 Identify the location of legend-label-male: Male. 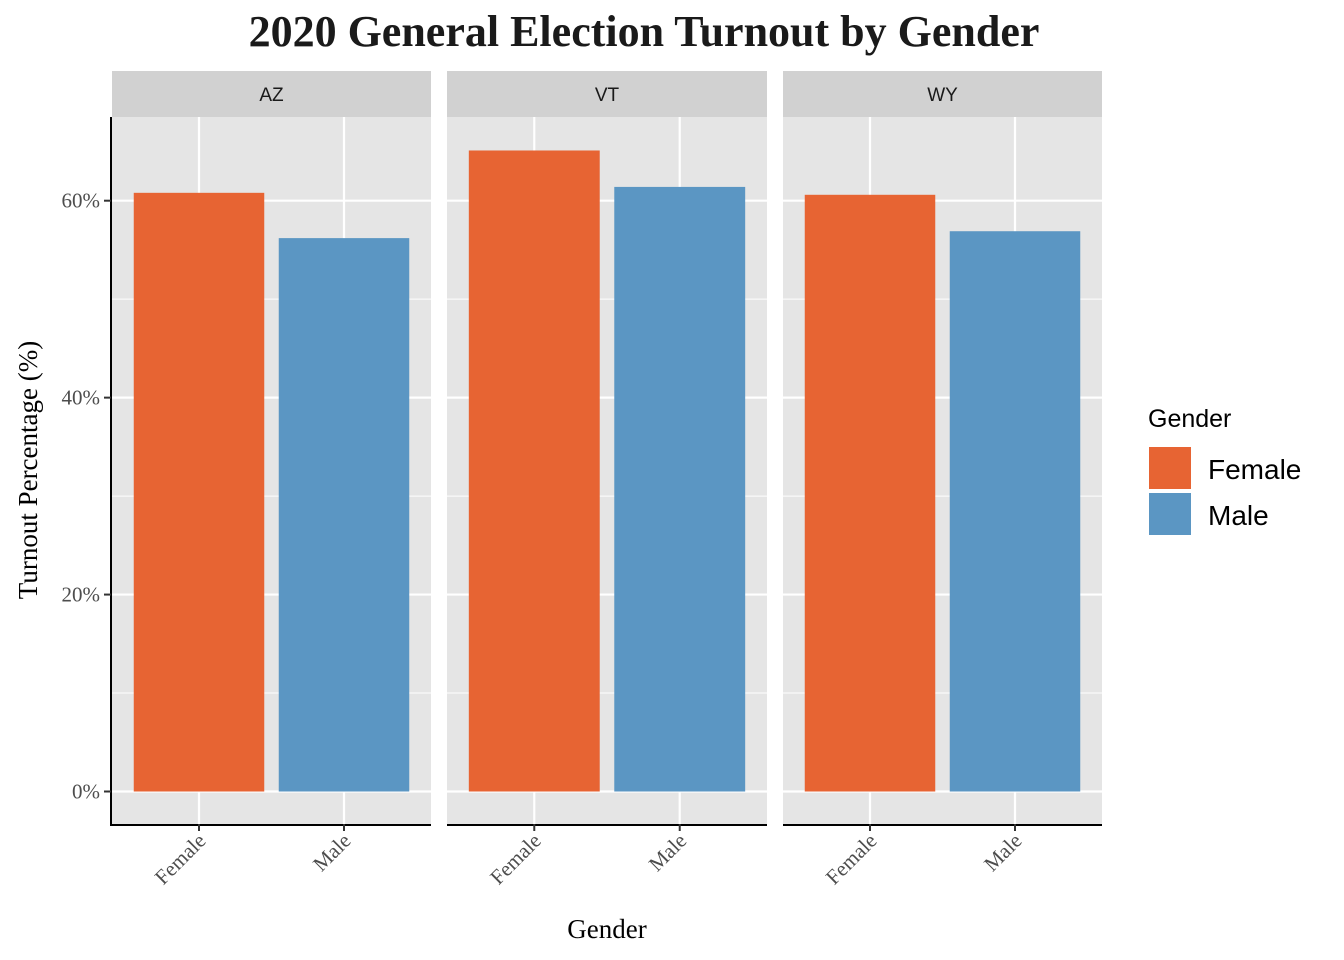
(1238, 515).